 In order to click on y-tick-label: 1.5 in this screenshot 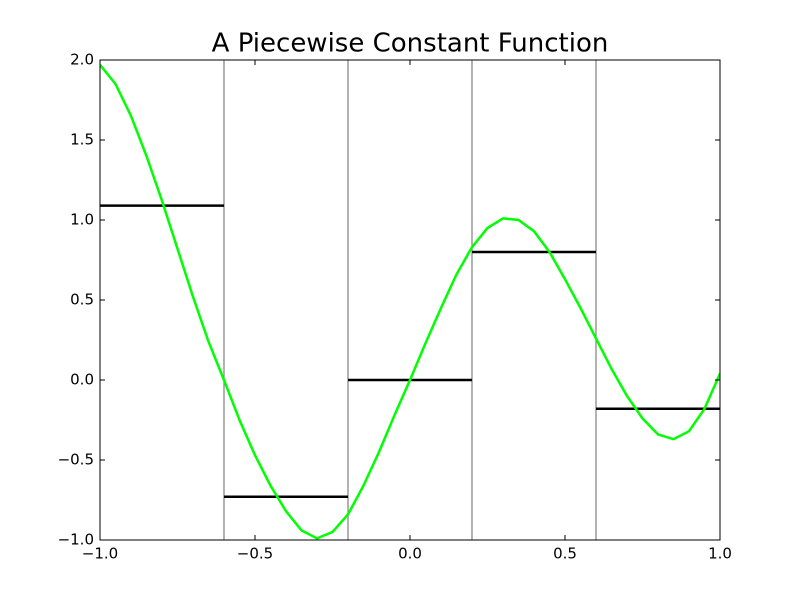, I will do `click(82, 140)`.